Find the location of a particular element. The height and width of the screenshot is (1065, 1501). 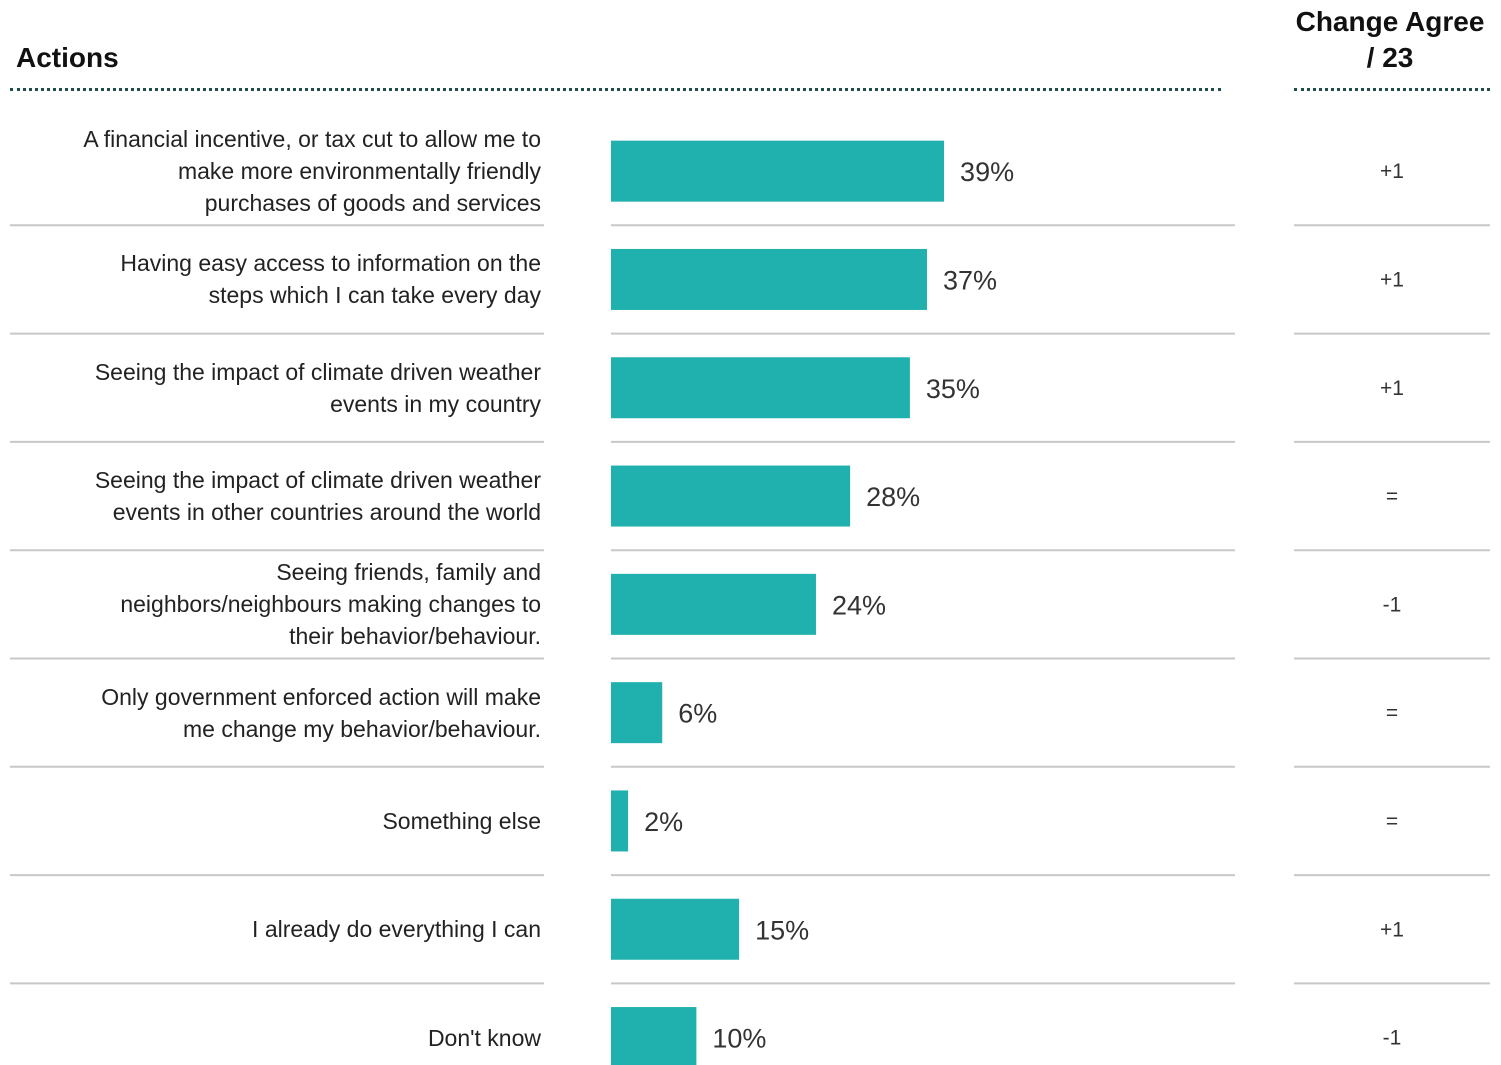

category-label-line: Seeing friends, family and is located at coordinates (408, 572).